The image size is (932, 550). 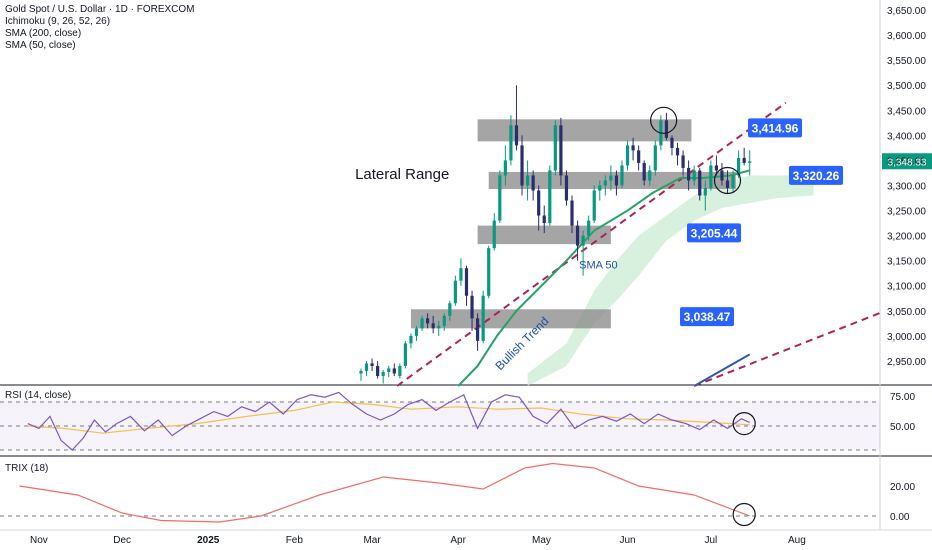 What do you see at coordinates (372, 540) in the screenshot?
I see `x-tick-label: Mar` at bounding box center [372, 540].